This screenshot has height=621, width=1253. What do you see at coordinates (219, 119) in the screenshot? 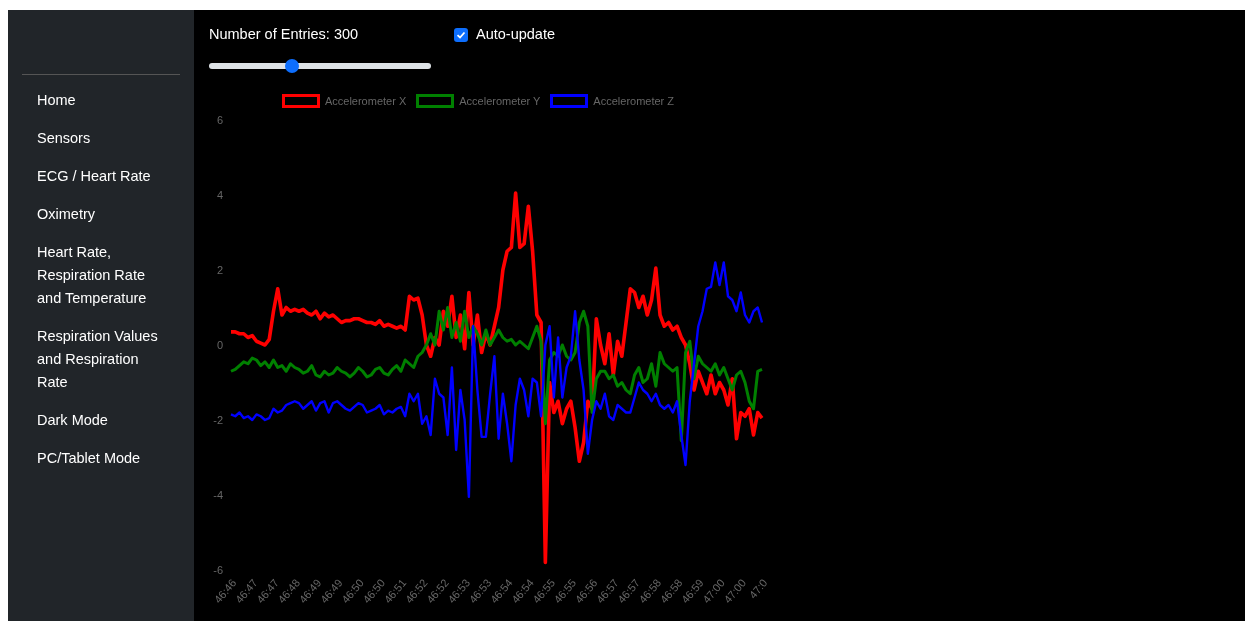
I see `y-tick-label: 6` at bounding box center [219, 119].